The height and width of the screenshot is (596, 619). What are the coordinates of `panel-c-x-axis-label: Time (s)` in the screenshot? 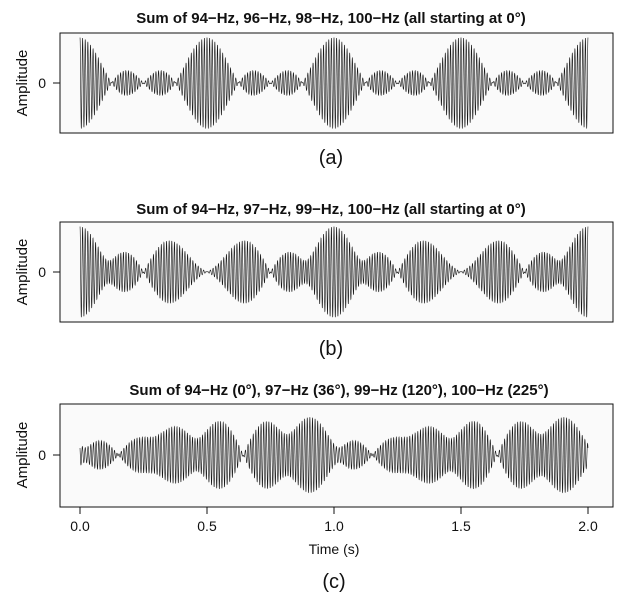 It's located at (334, 549).